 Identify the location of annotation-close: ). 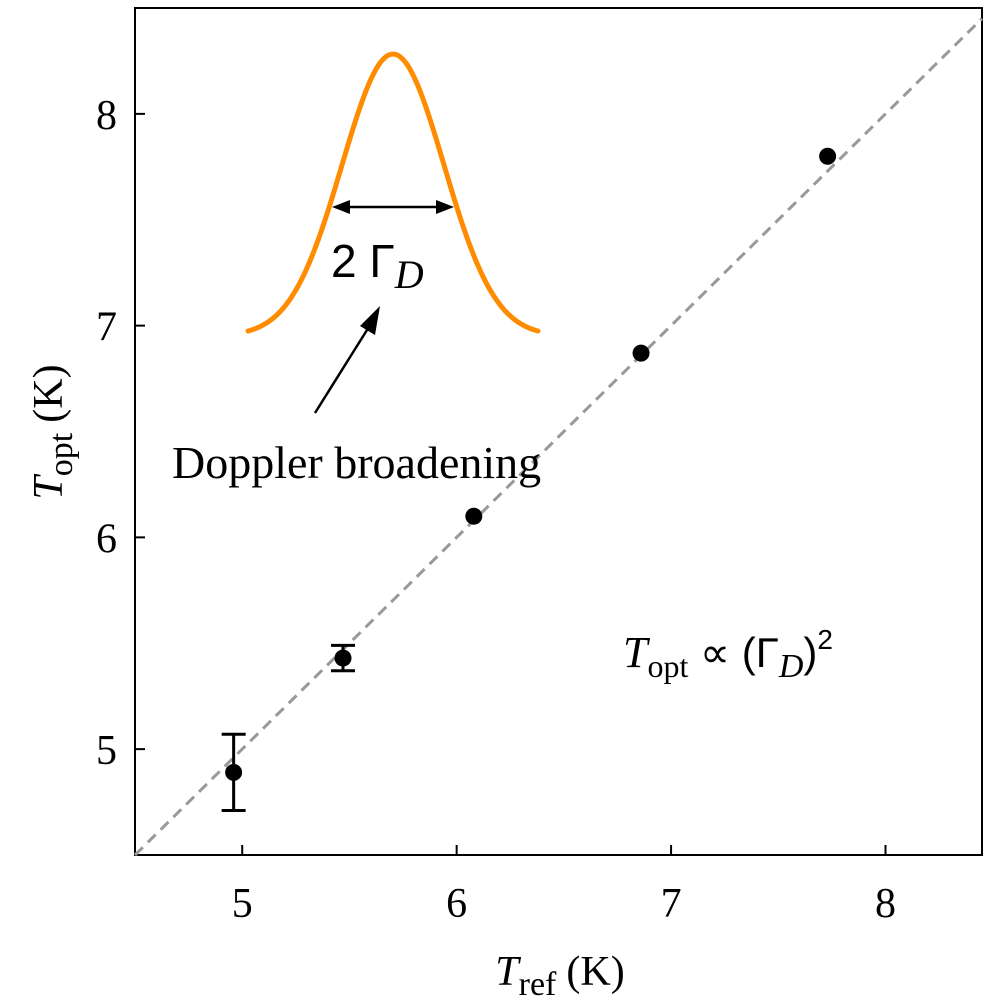
(810, 652).